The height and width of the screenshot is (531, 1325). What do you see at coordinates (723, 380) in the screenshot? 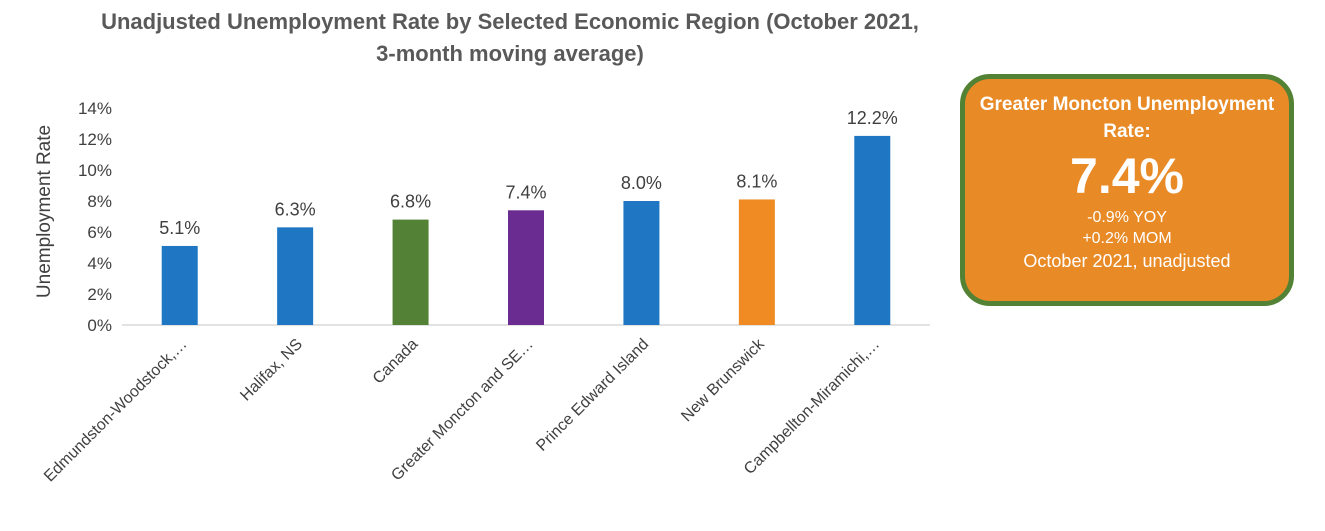
I see `category-label: New Brunswick` at bounding box center [723, 380].